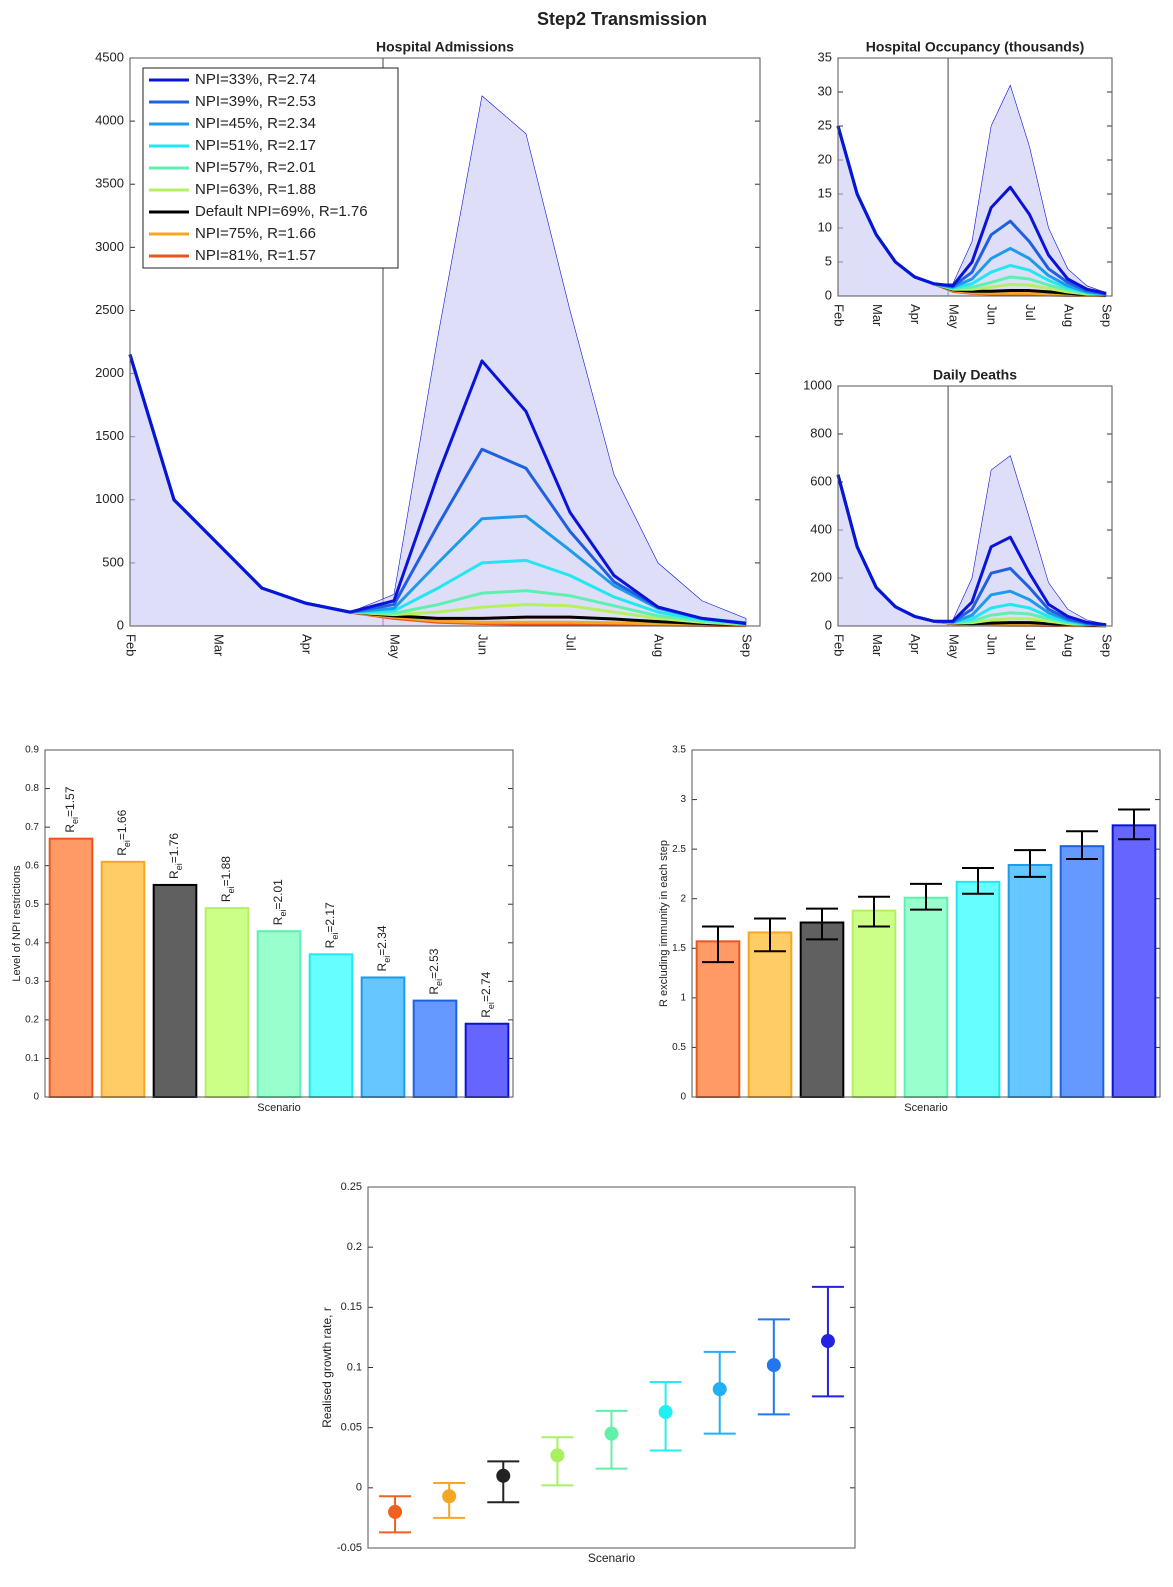 The height and width of the screenshot is (1587, 1173). Describe the element at coordinates (622, 19) in the screenshot. I see `figure-title: Step2 Transmission` at that location.